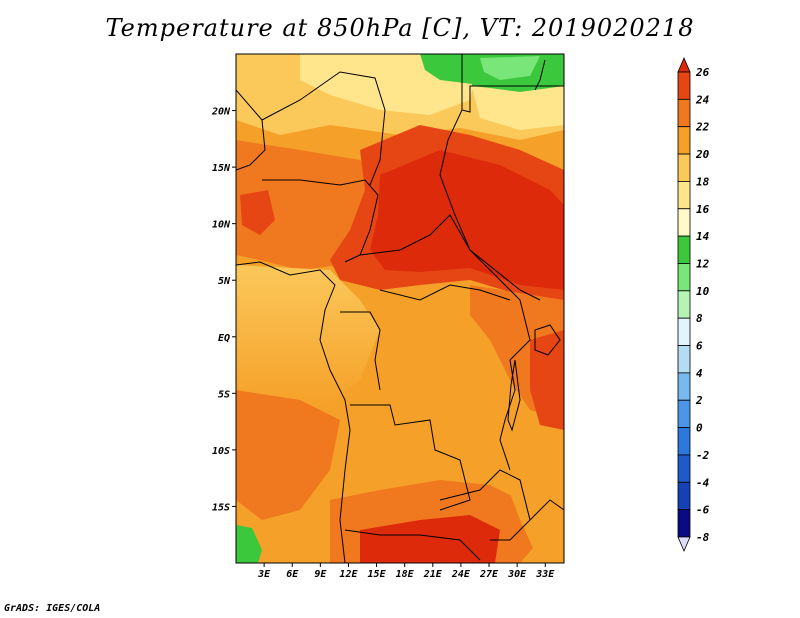 This screenshot has width=800, height=618. I want to click on field-atlantic-orange, so click(288, 455).